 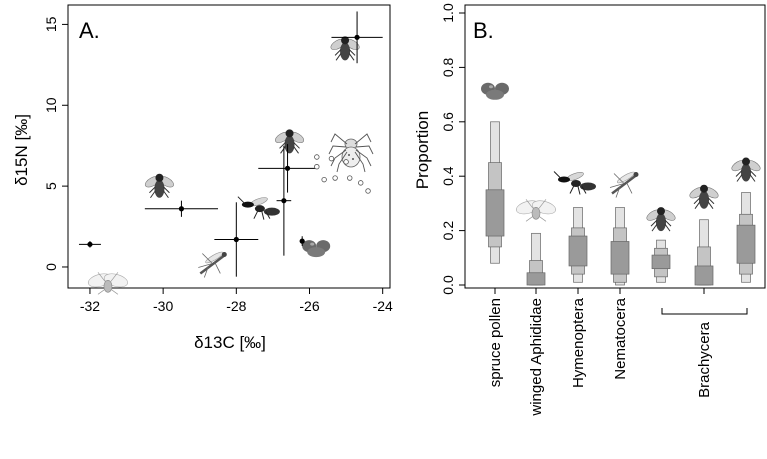 What do you see at coordinates (448, 13) in the screenshot?
I see `y-tick-label: 1.0` at bounding box center [448, 13].